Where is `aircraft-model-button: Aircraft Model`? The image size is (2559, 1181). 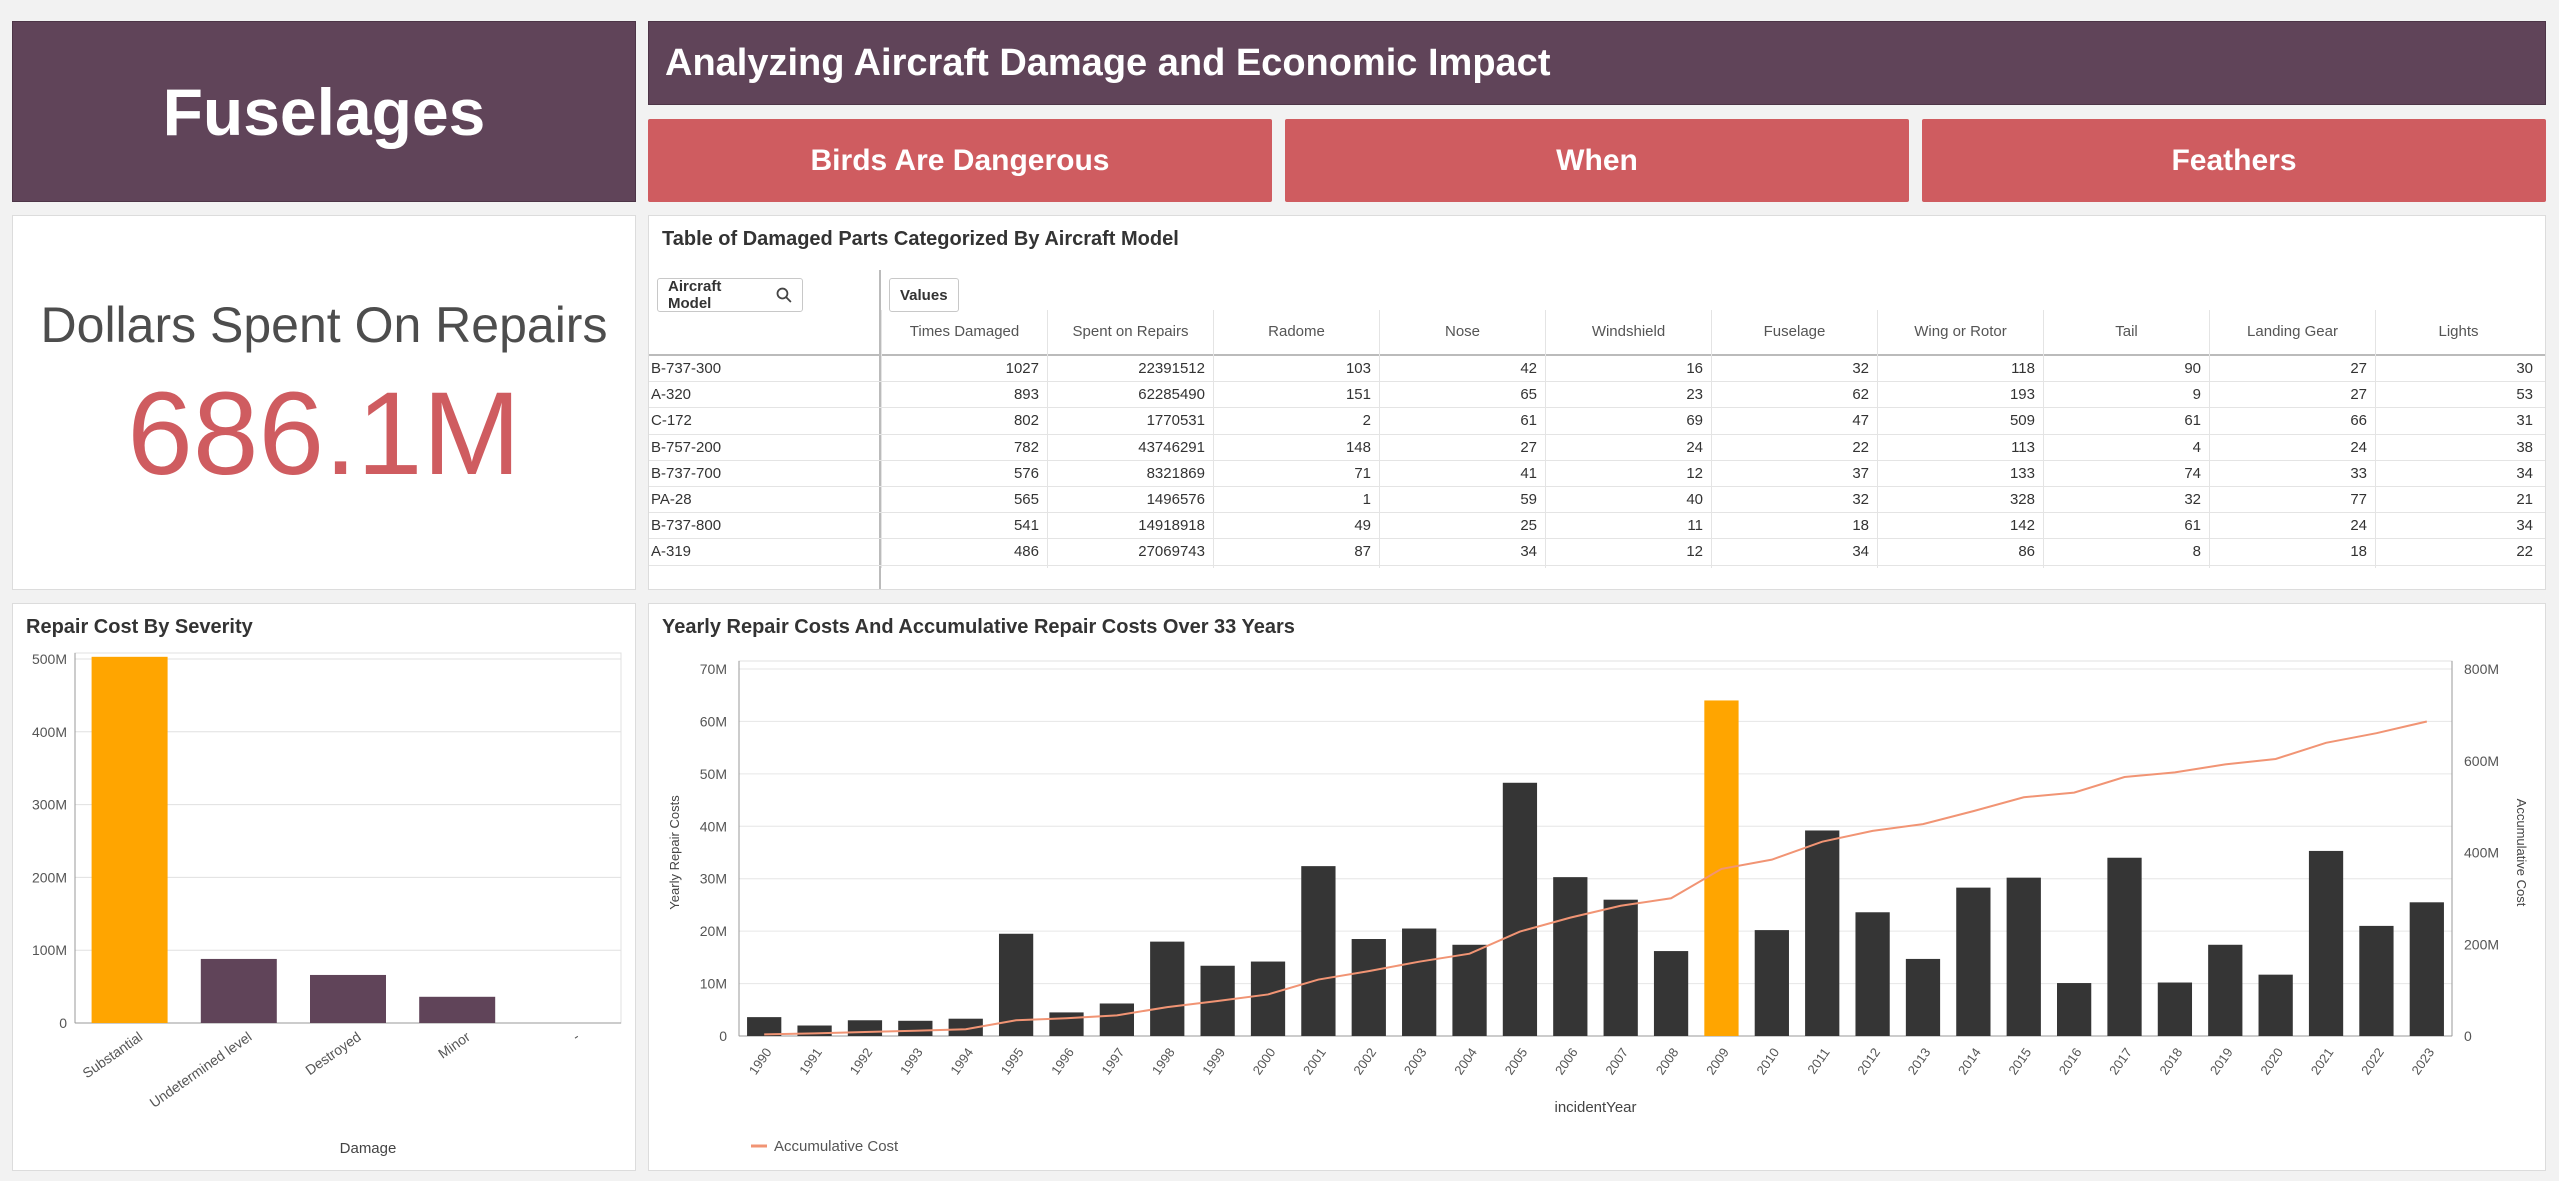 aircraft-model-button: Aircraft Model is located at coordinates (730, 295).